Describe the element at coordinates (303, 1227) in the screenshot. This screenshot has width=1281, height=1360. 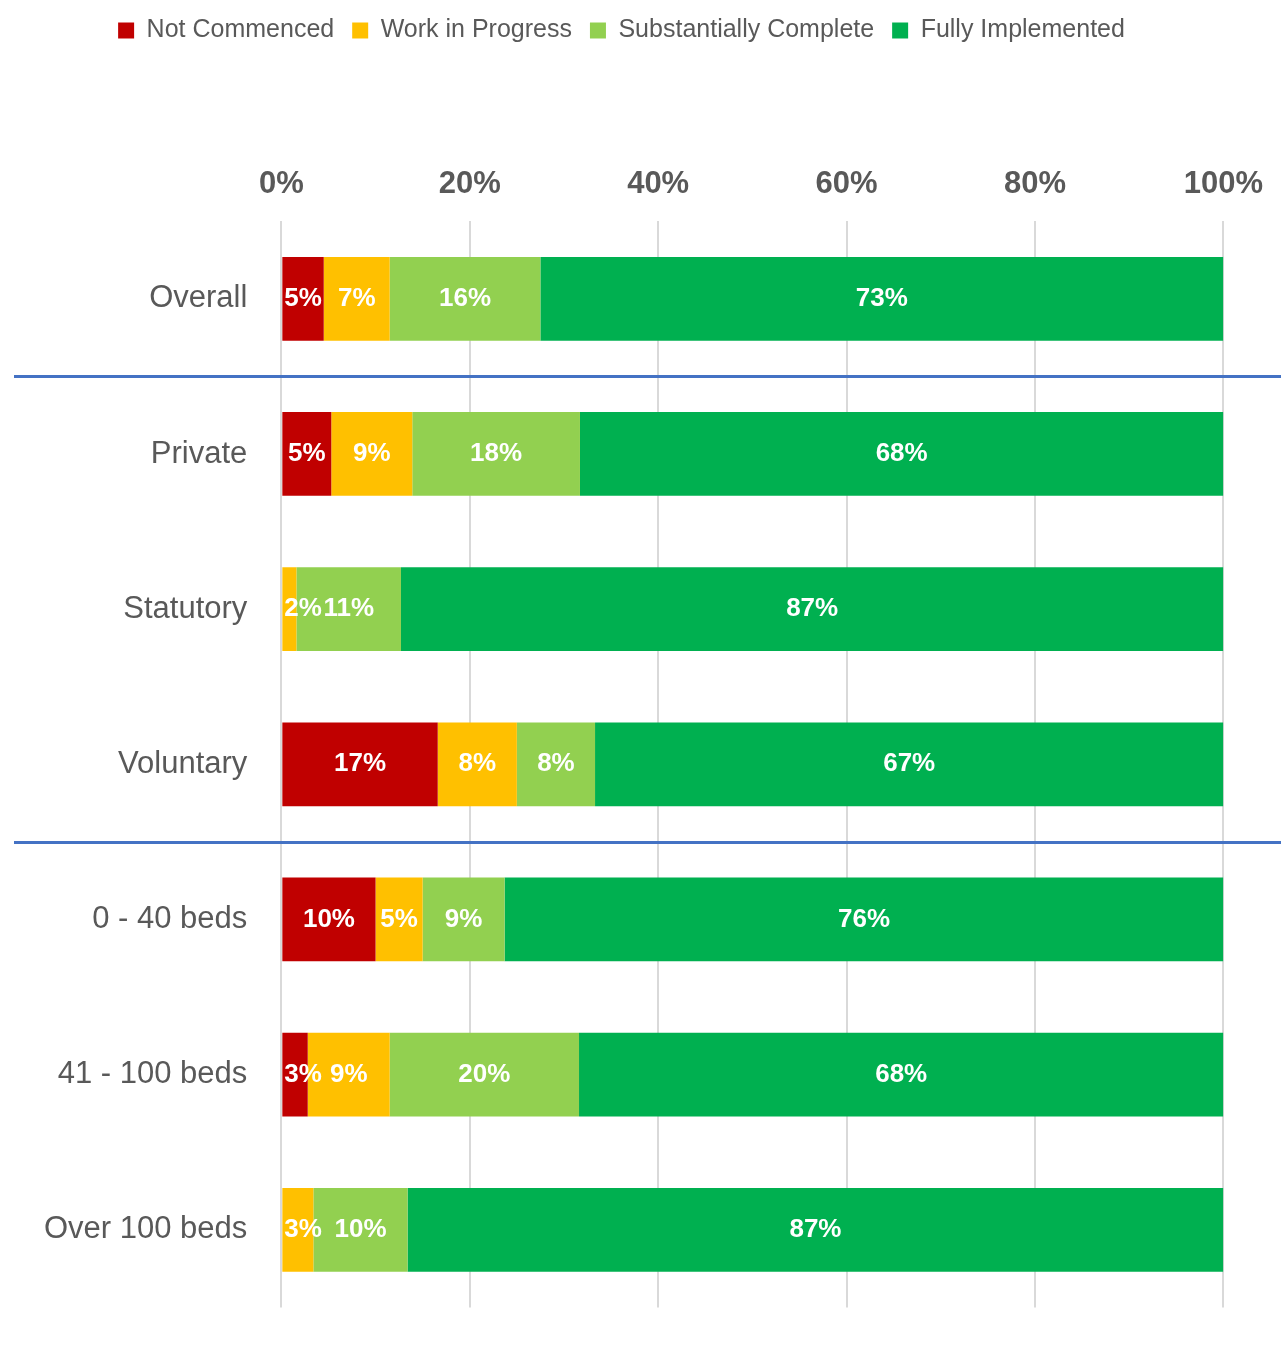
I see `data-label: 3%` at that location.